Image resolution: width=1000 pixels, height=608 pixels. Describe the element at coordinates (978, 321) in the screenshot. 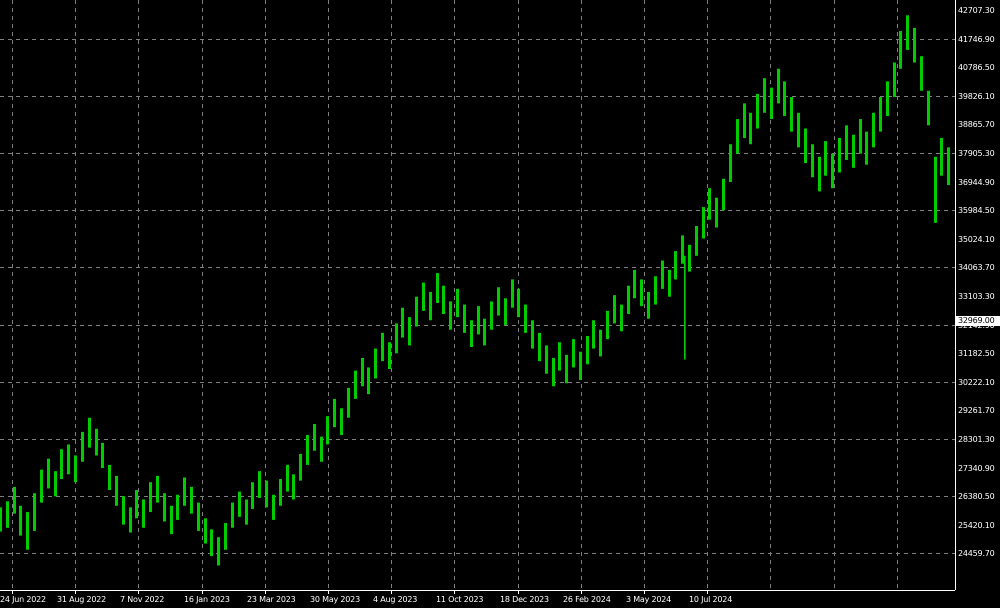

I see `current-price-tag: 32969.00` at that location.